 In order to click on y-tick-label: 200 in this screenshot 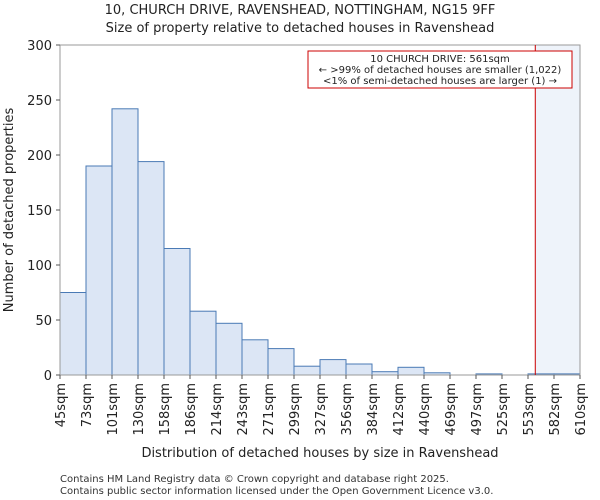, I will do `click(39, 156)`.